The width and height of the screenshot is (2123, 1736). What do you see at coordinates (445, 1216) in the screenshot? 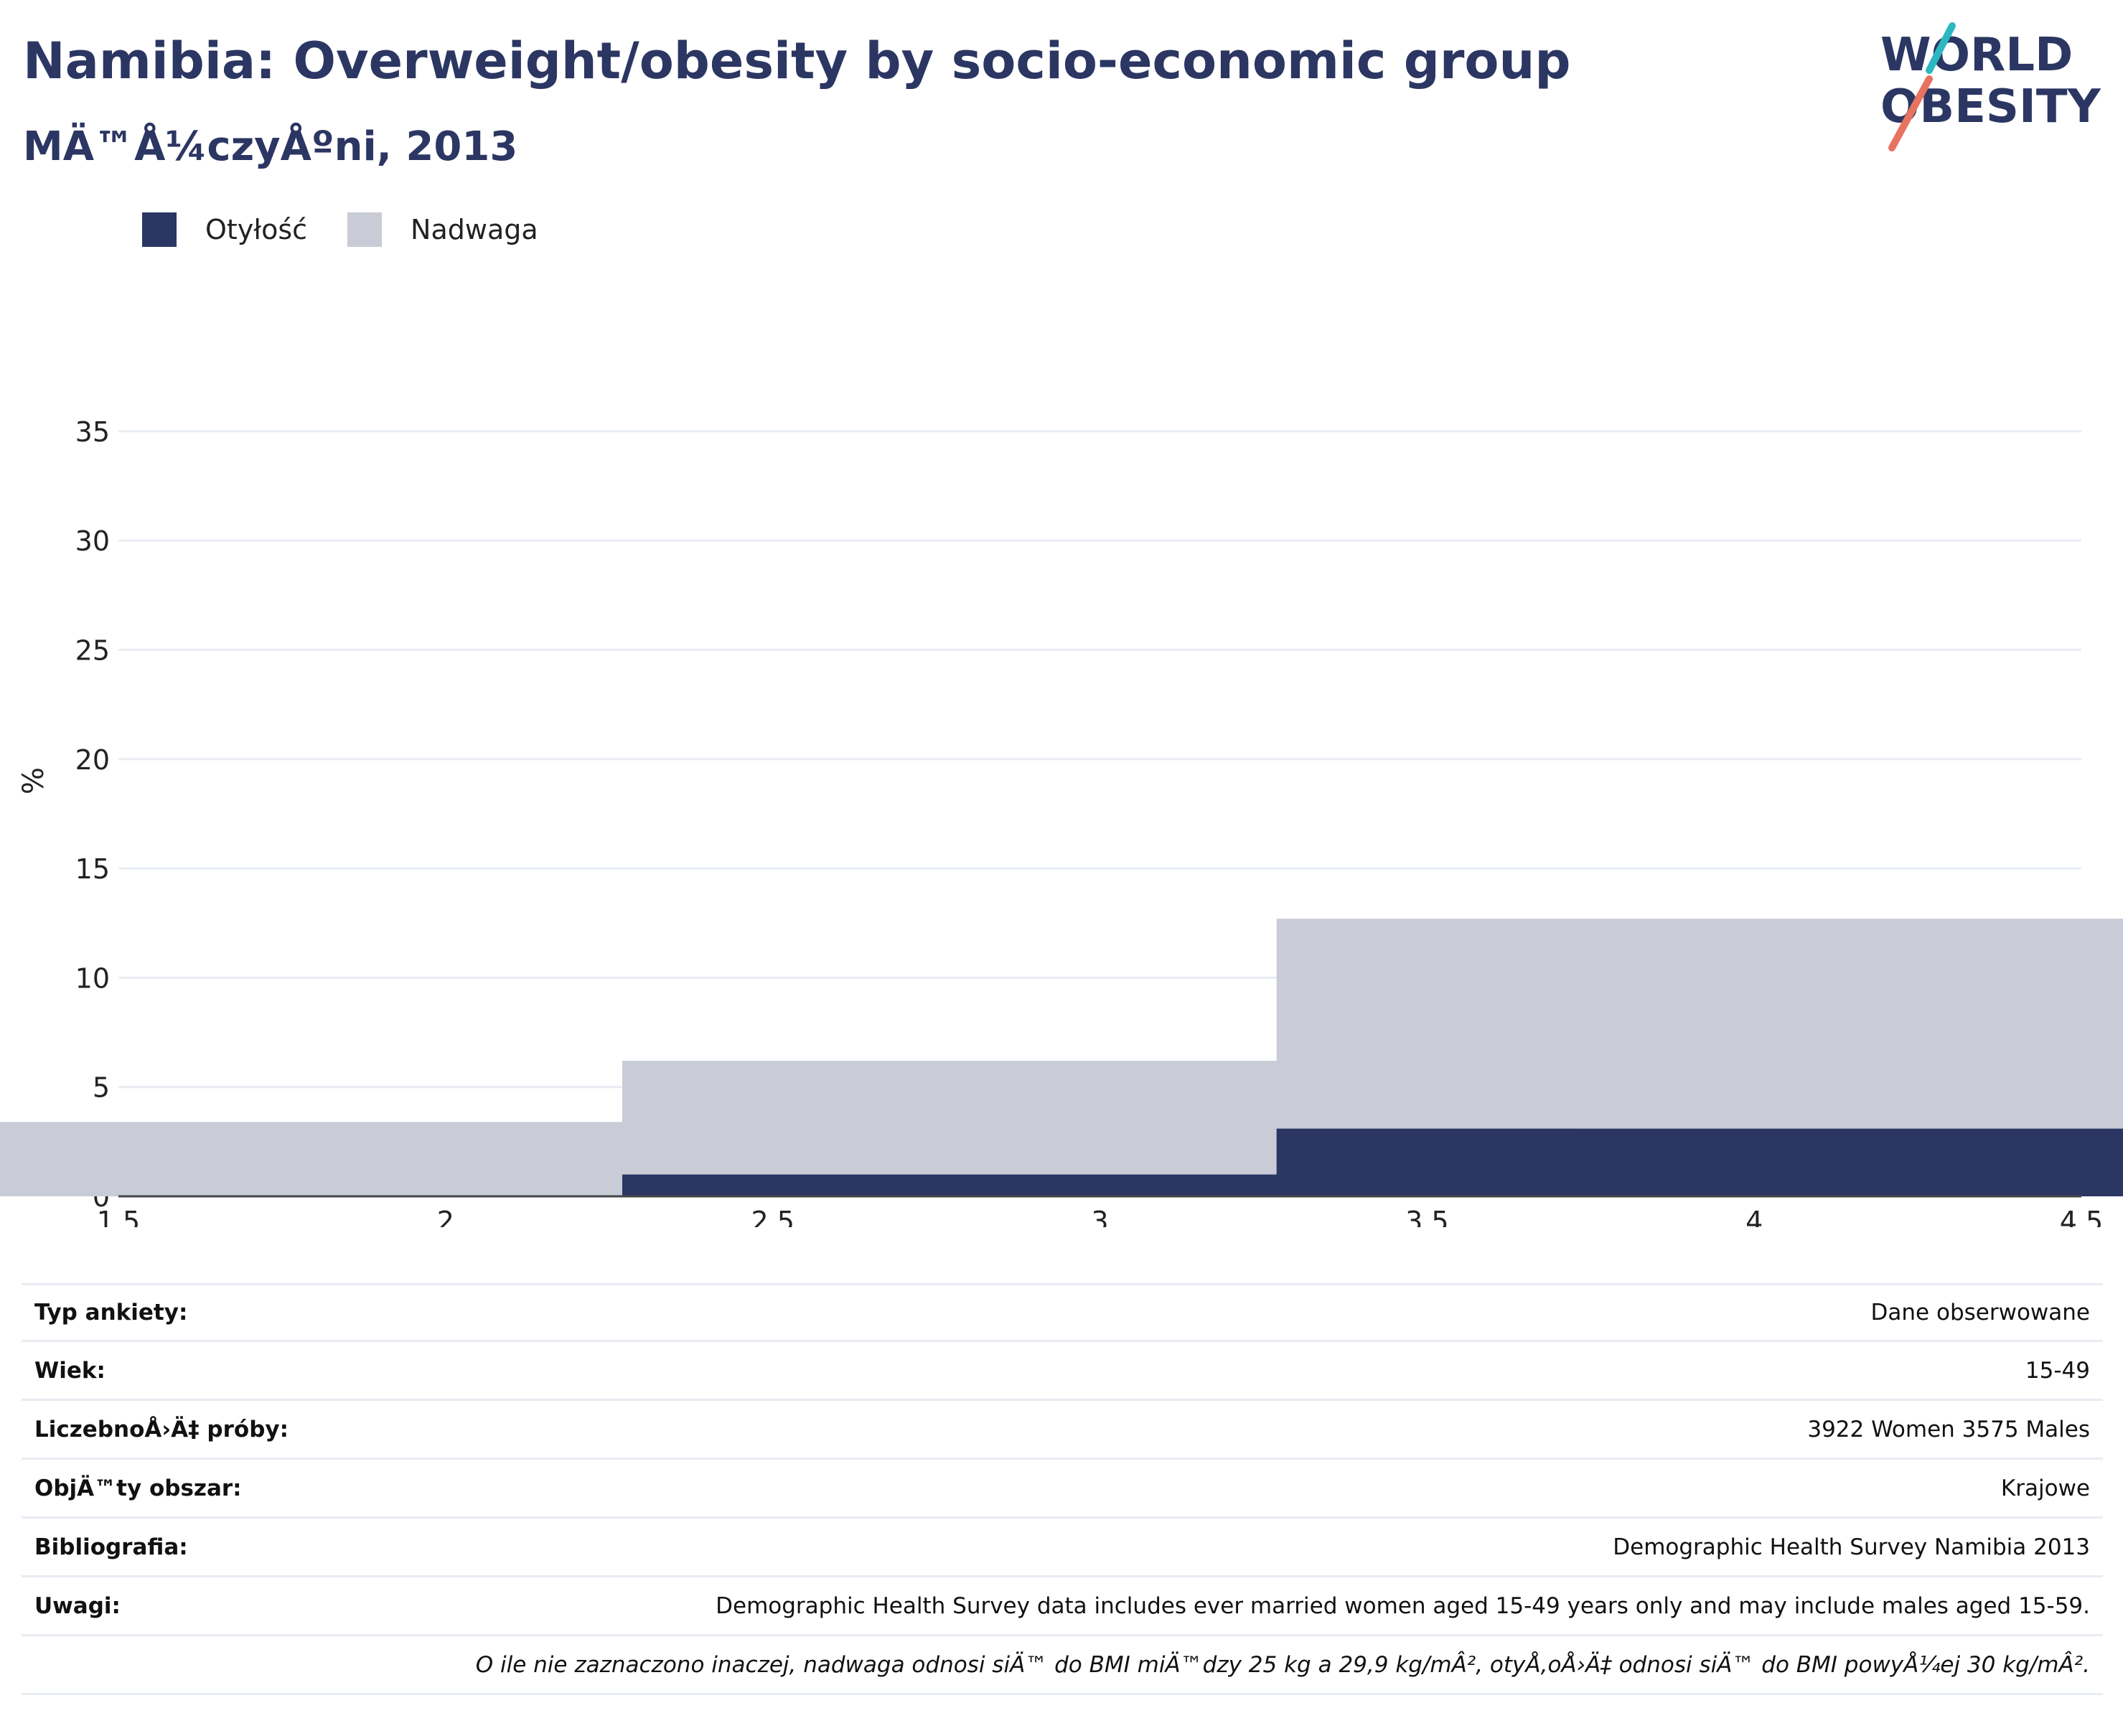
I see `x-tick-label: 2` at bounding box center [445, 1216].